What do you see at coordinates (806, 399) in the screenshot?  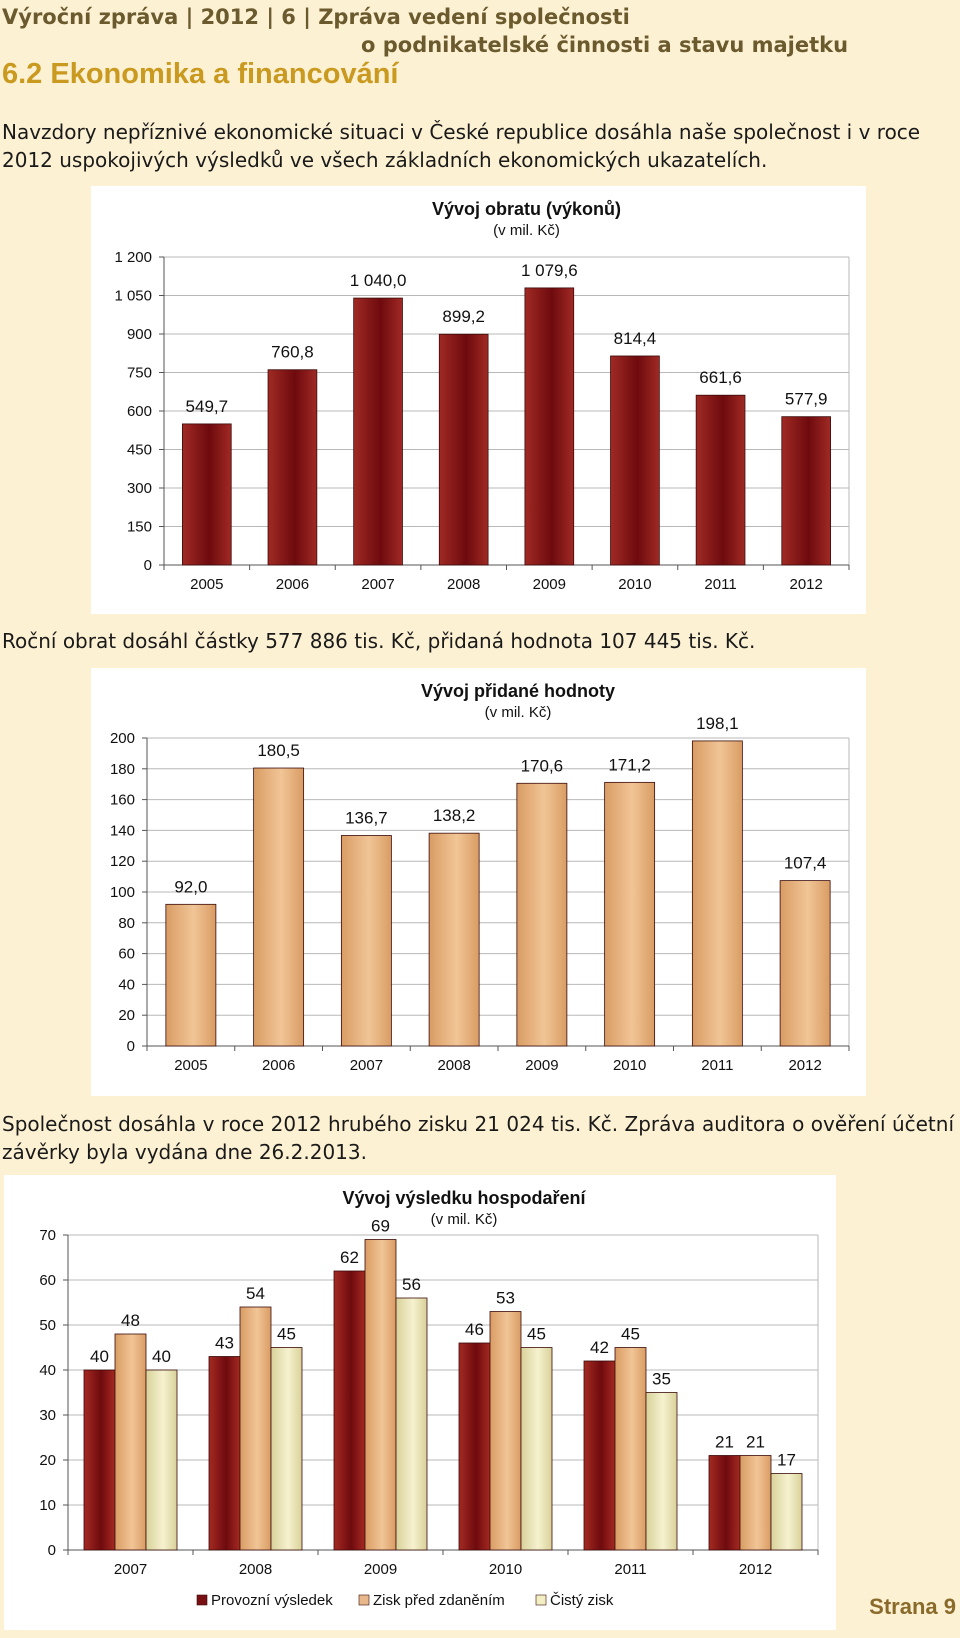 I see `data-label: 577,9` at bounding box center [806, 399].